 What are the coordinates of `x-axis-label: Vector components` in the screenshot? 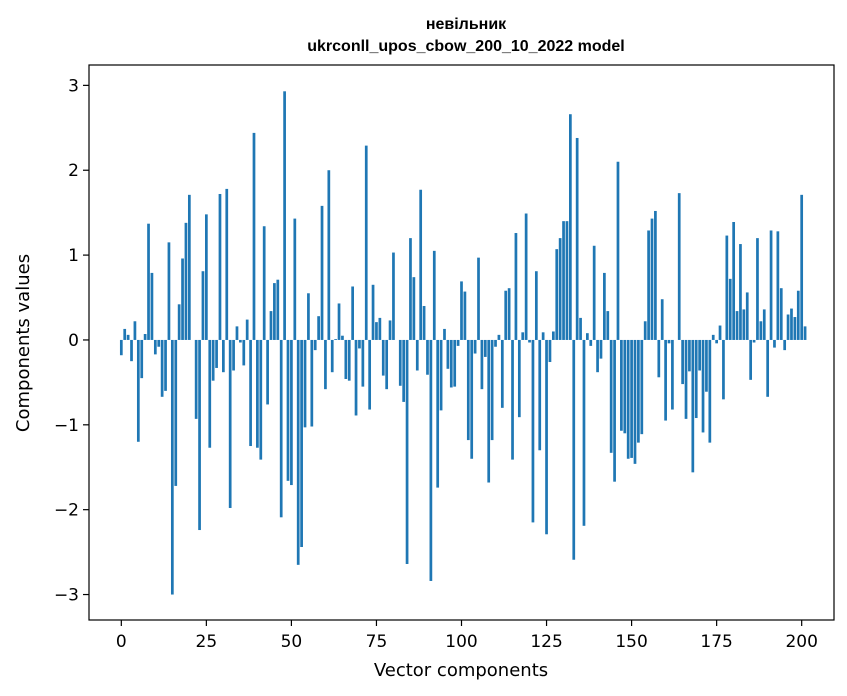 It's located at (461, 670).